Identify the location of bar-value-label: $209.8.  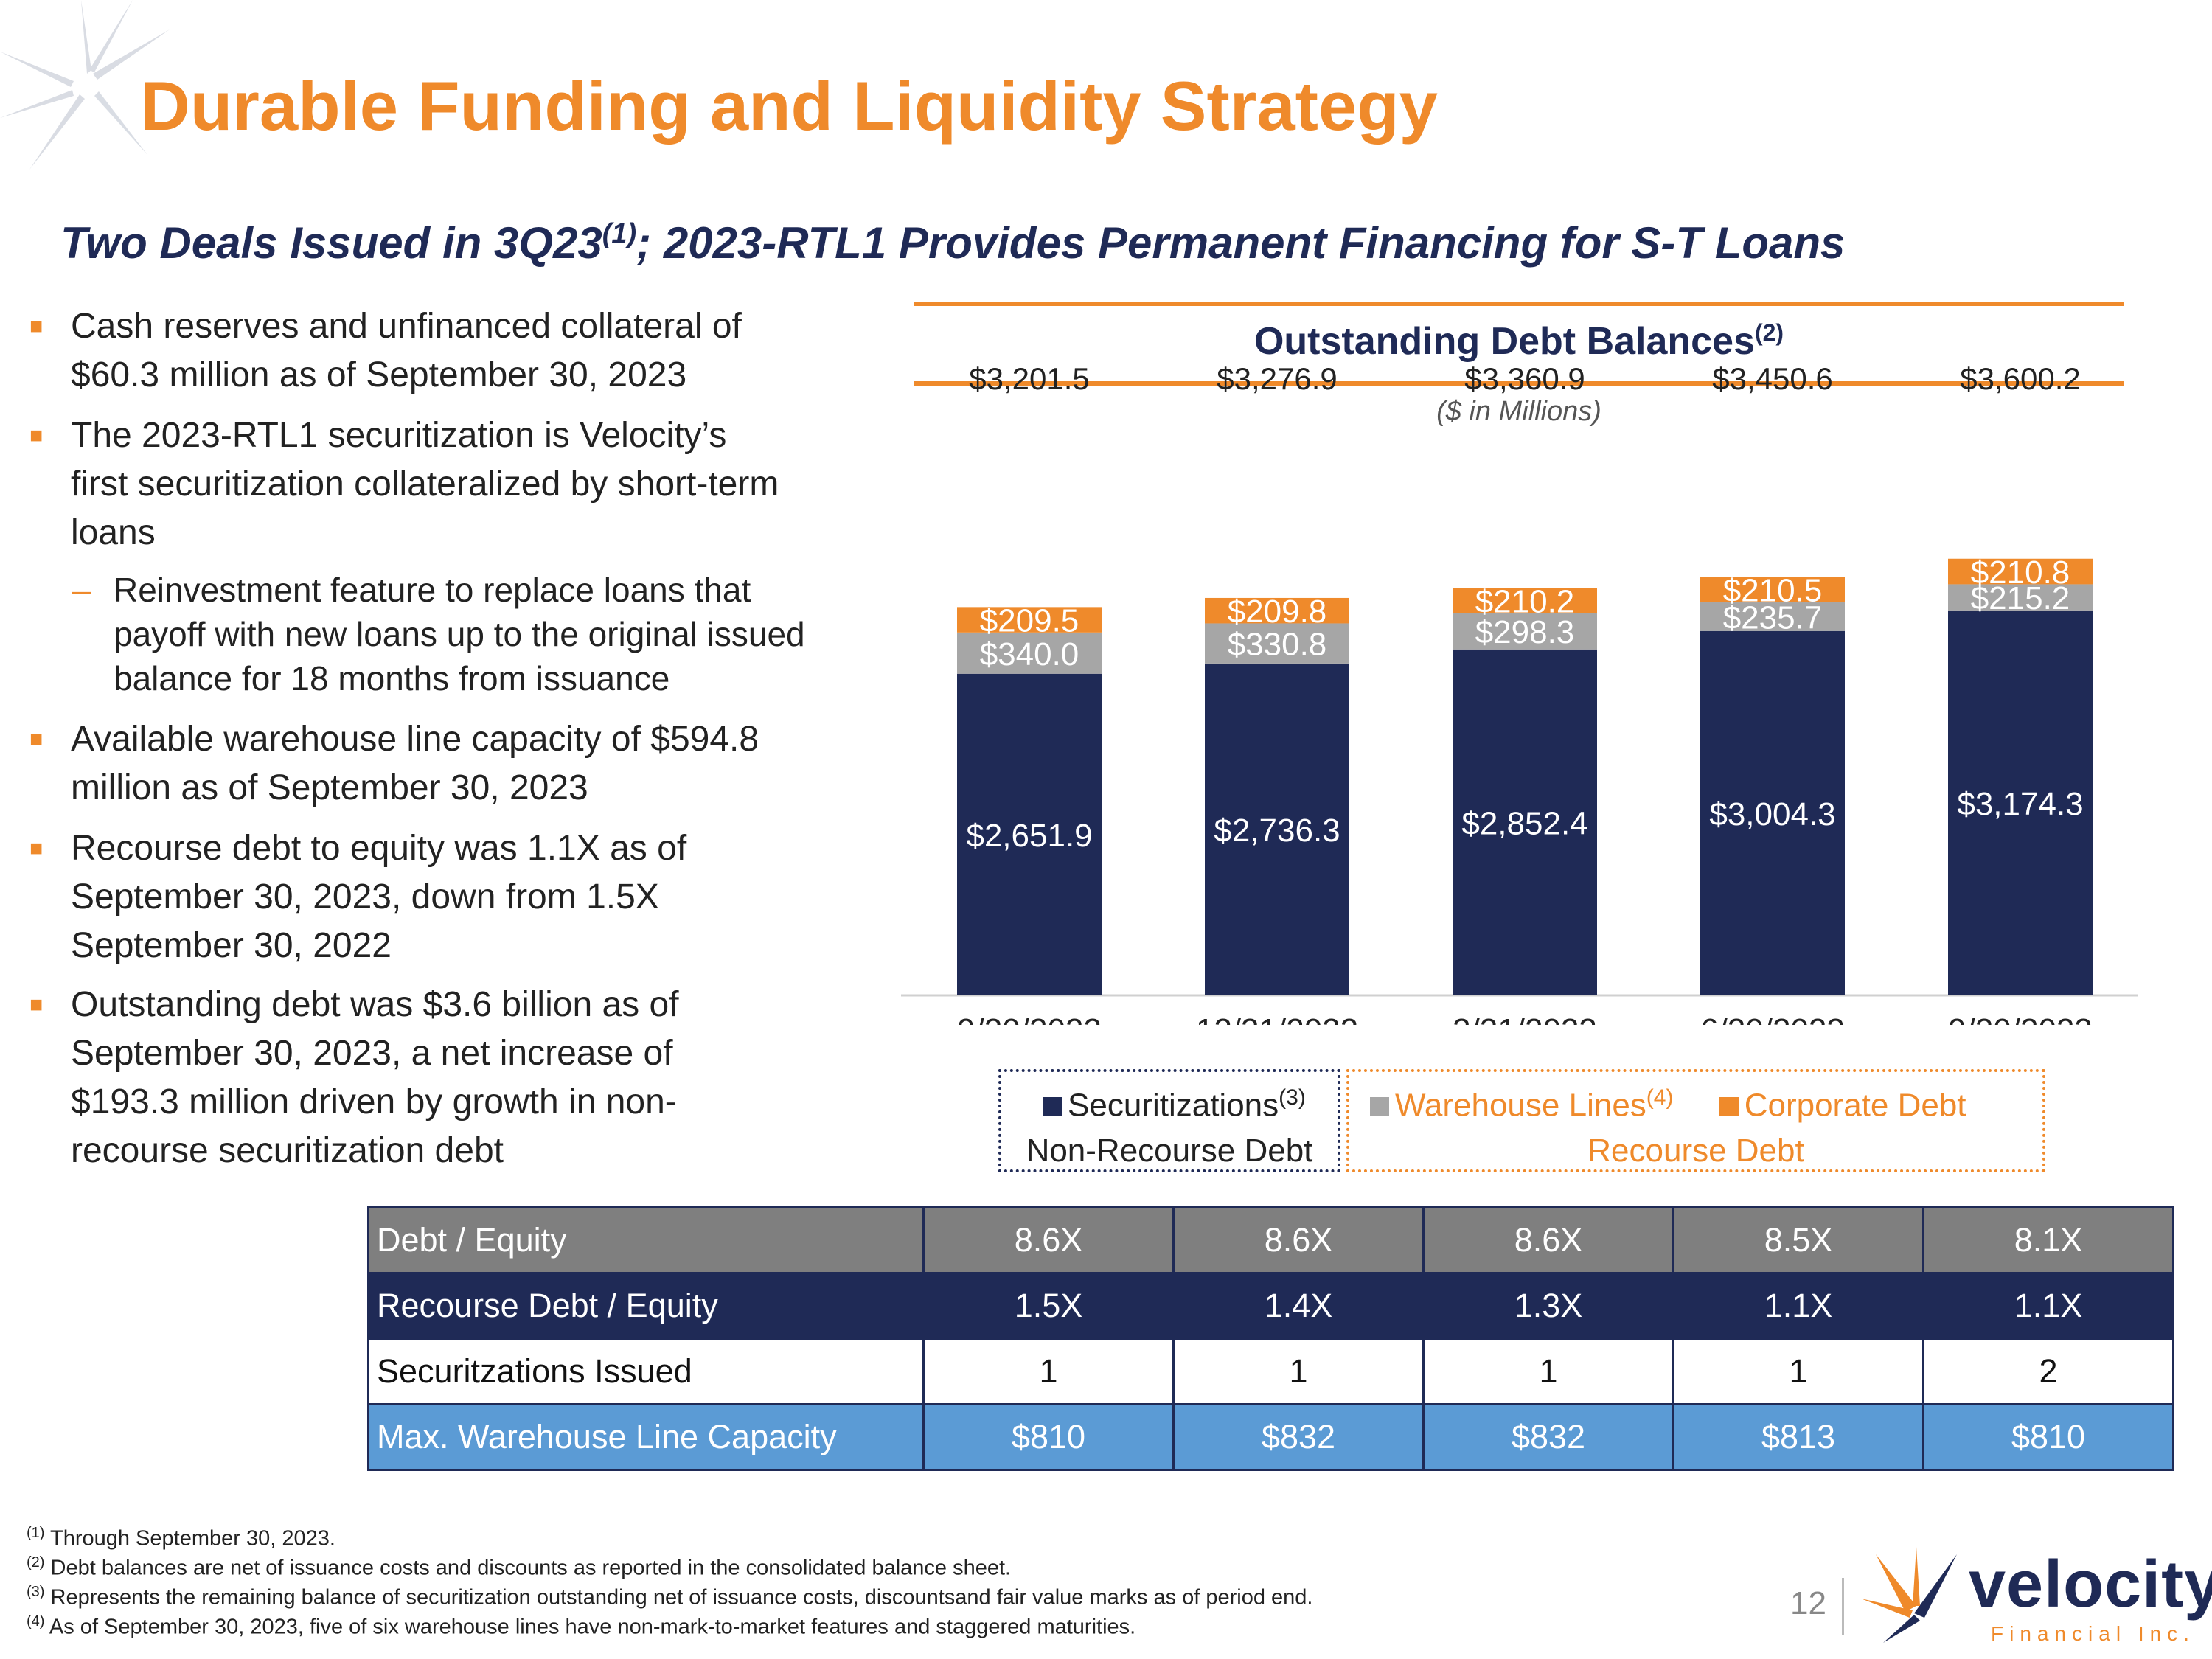
(1277, 612).